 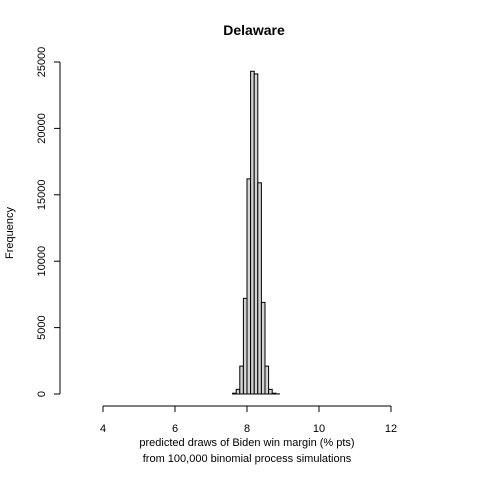 I want to click on x-axis: 4 6 8 10 12, so click(x=248, y=420).